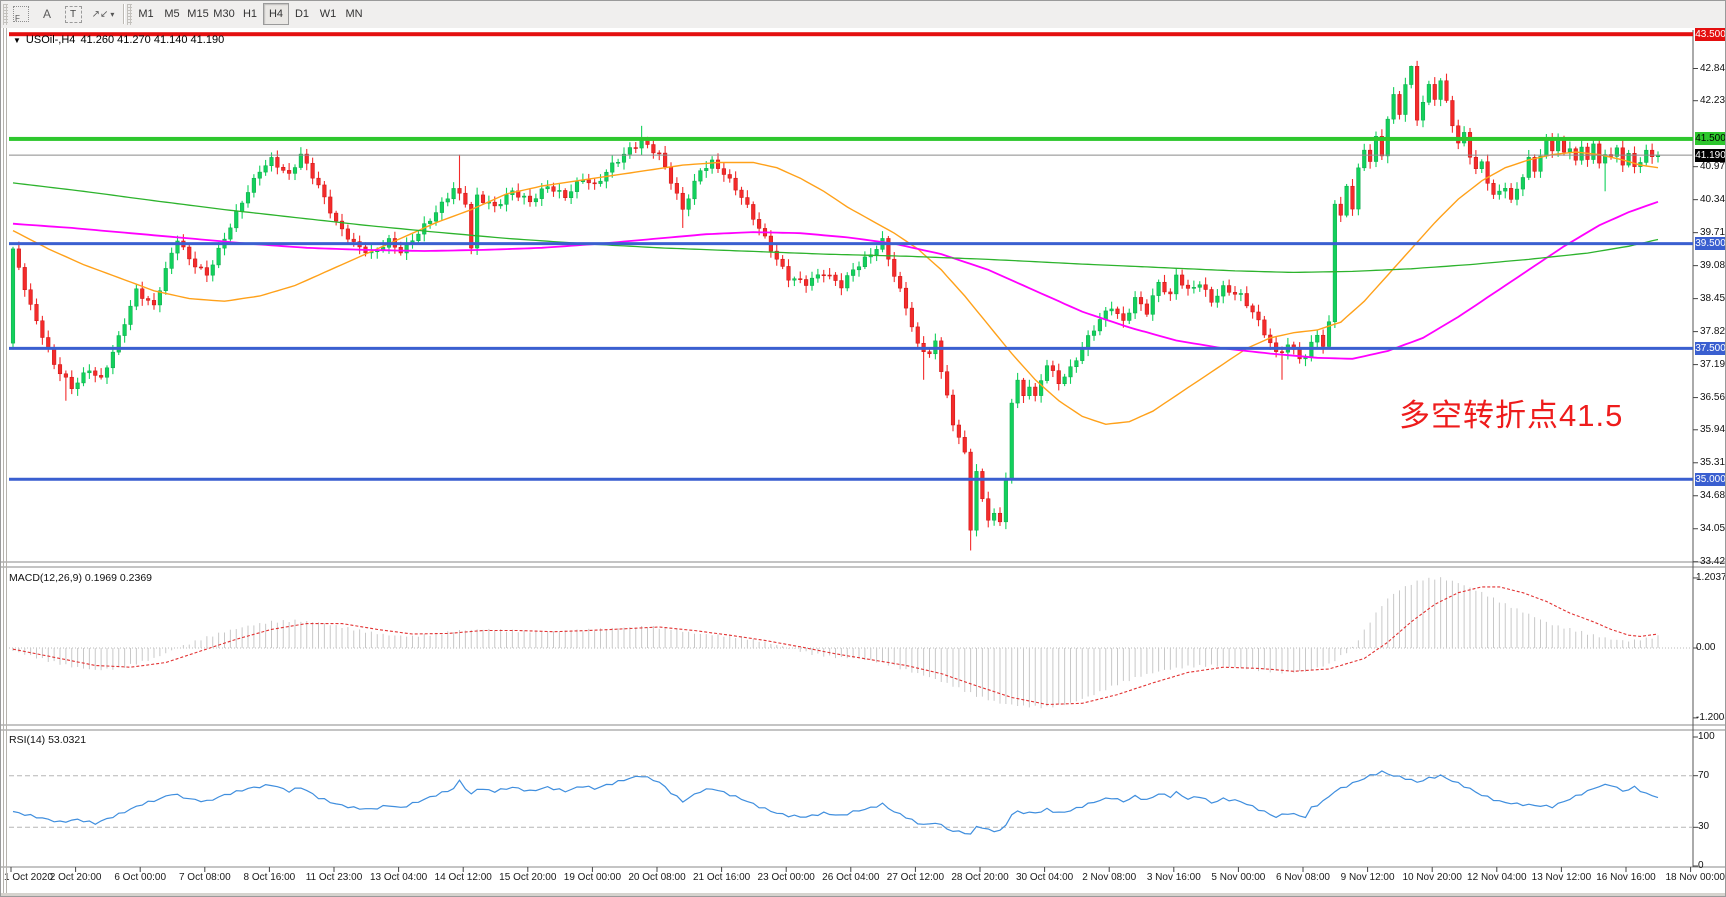 This screenshot has width=1726, height=897. What do you see at coordinates (198, 14) in the screenshot?
I see `timeframe-m15-button: M15` at bounding box center [198, 14].